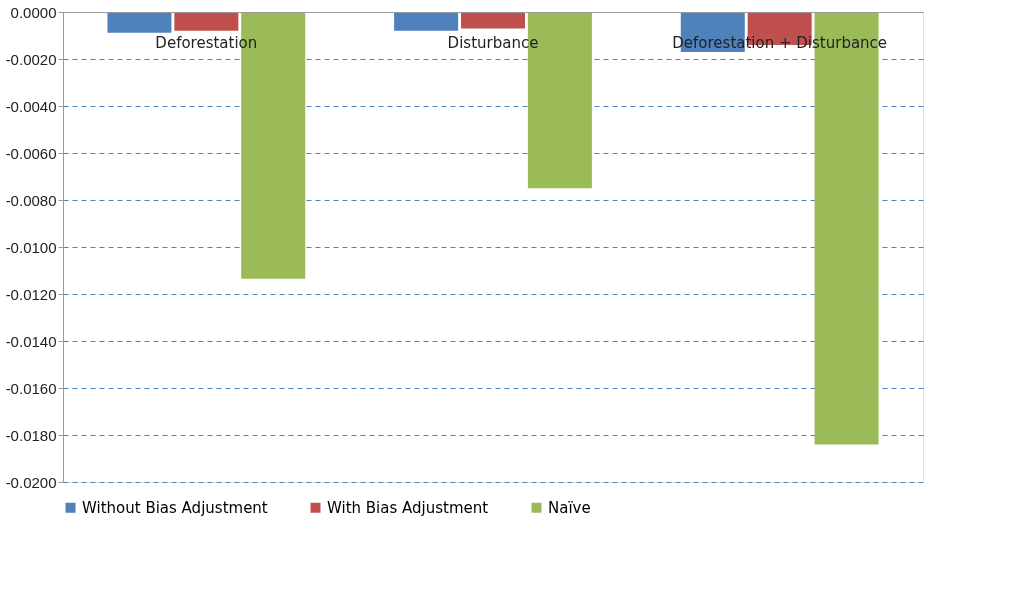 This screenshot has height=597, width=1019. I want to click on y-tick-label: -0.0140, so click(31, 341).